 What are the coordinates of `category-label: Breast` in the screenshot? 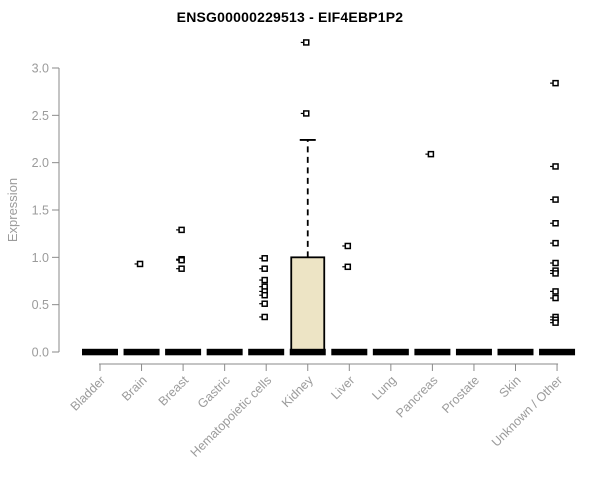 It's located at (174, 391).